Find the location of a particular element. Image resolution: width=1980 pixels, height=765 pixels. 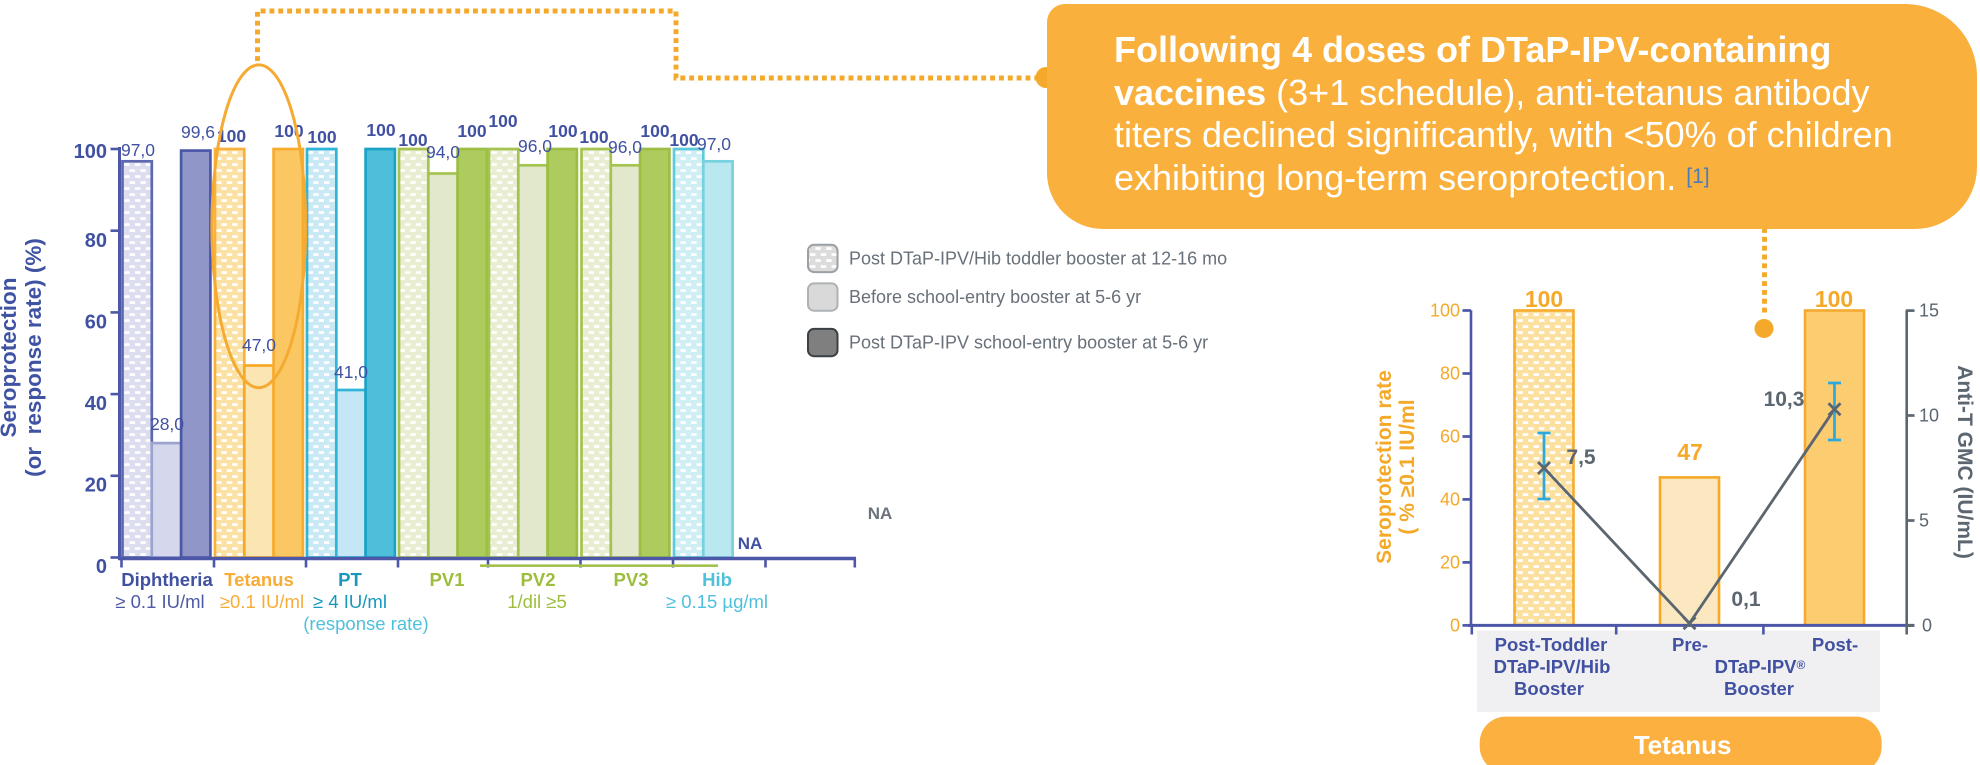

svg-text: 1/dil ≥5 is located at coordinates (537, 601).